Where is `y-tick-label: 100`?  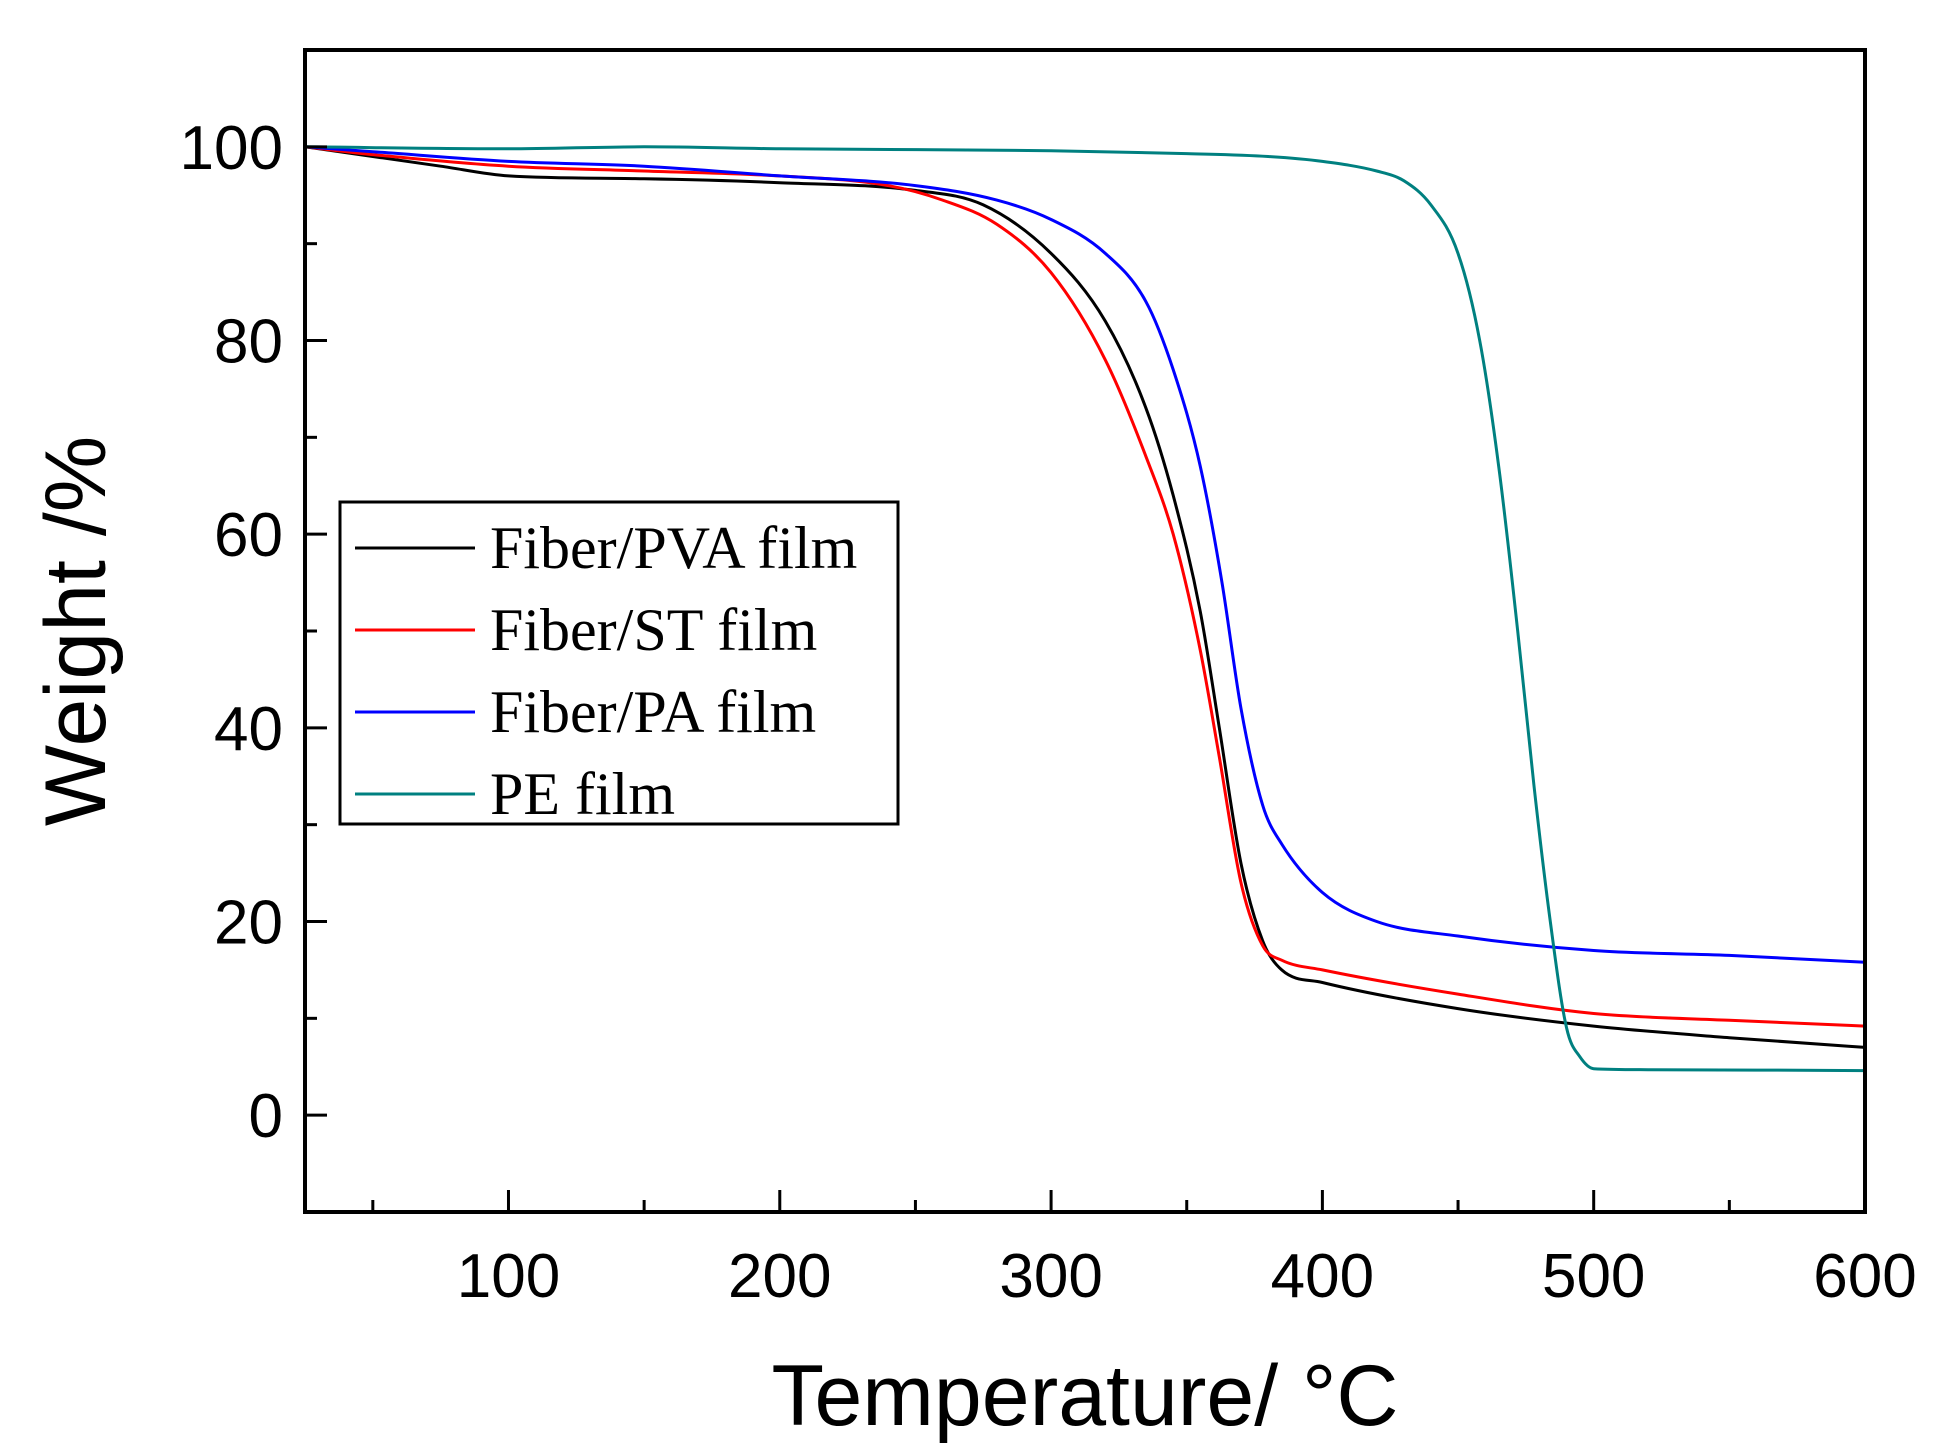 y-tick-label: 100 is located at coordinates (231, 148).